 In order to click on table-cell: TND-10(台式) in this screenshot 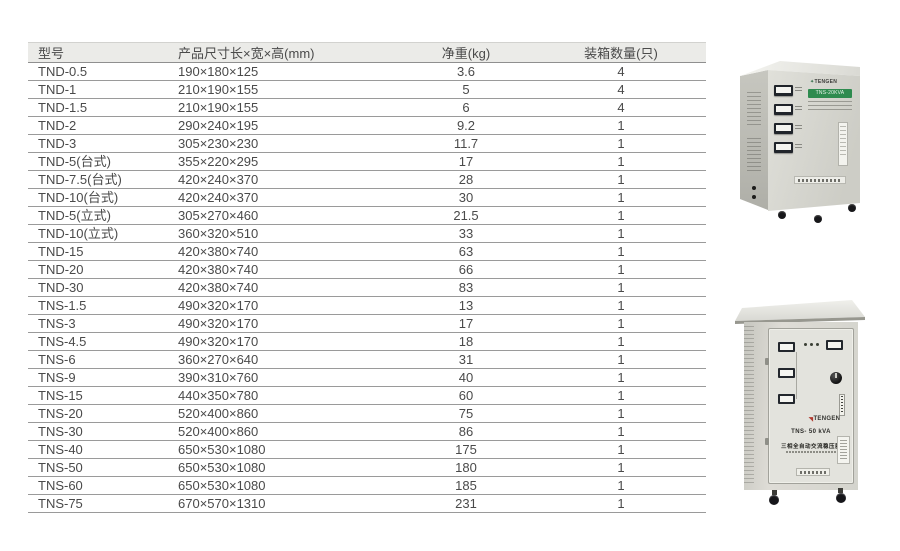, I will do `click(98, 197)`.